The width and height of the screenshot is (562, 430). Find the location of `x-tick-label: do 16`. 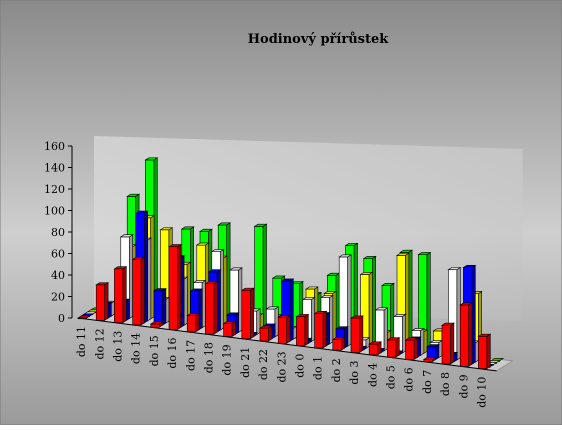

x-tick-label: do 16 is located at coordinates (172, 353).